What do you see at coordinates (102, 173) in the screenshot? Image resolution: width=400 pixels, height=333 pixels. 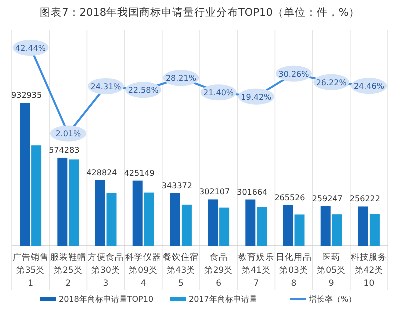 I see `data-label: 428824` at bounding box center [102, 173].